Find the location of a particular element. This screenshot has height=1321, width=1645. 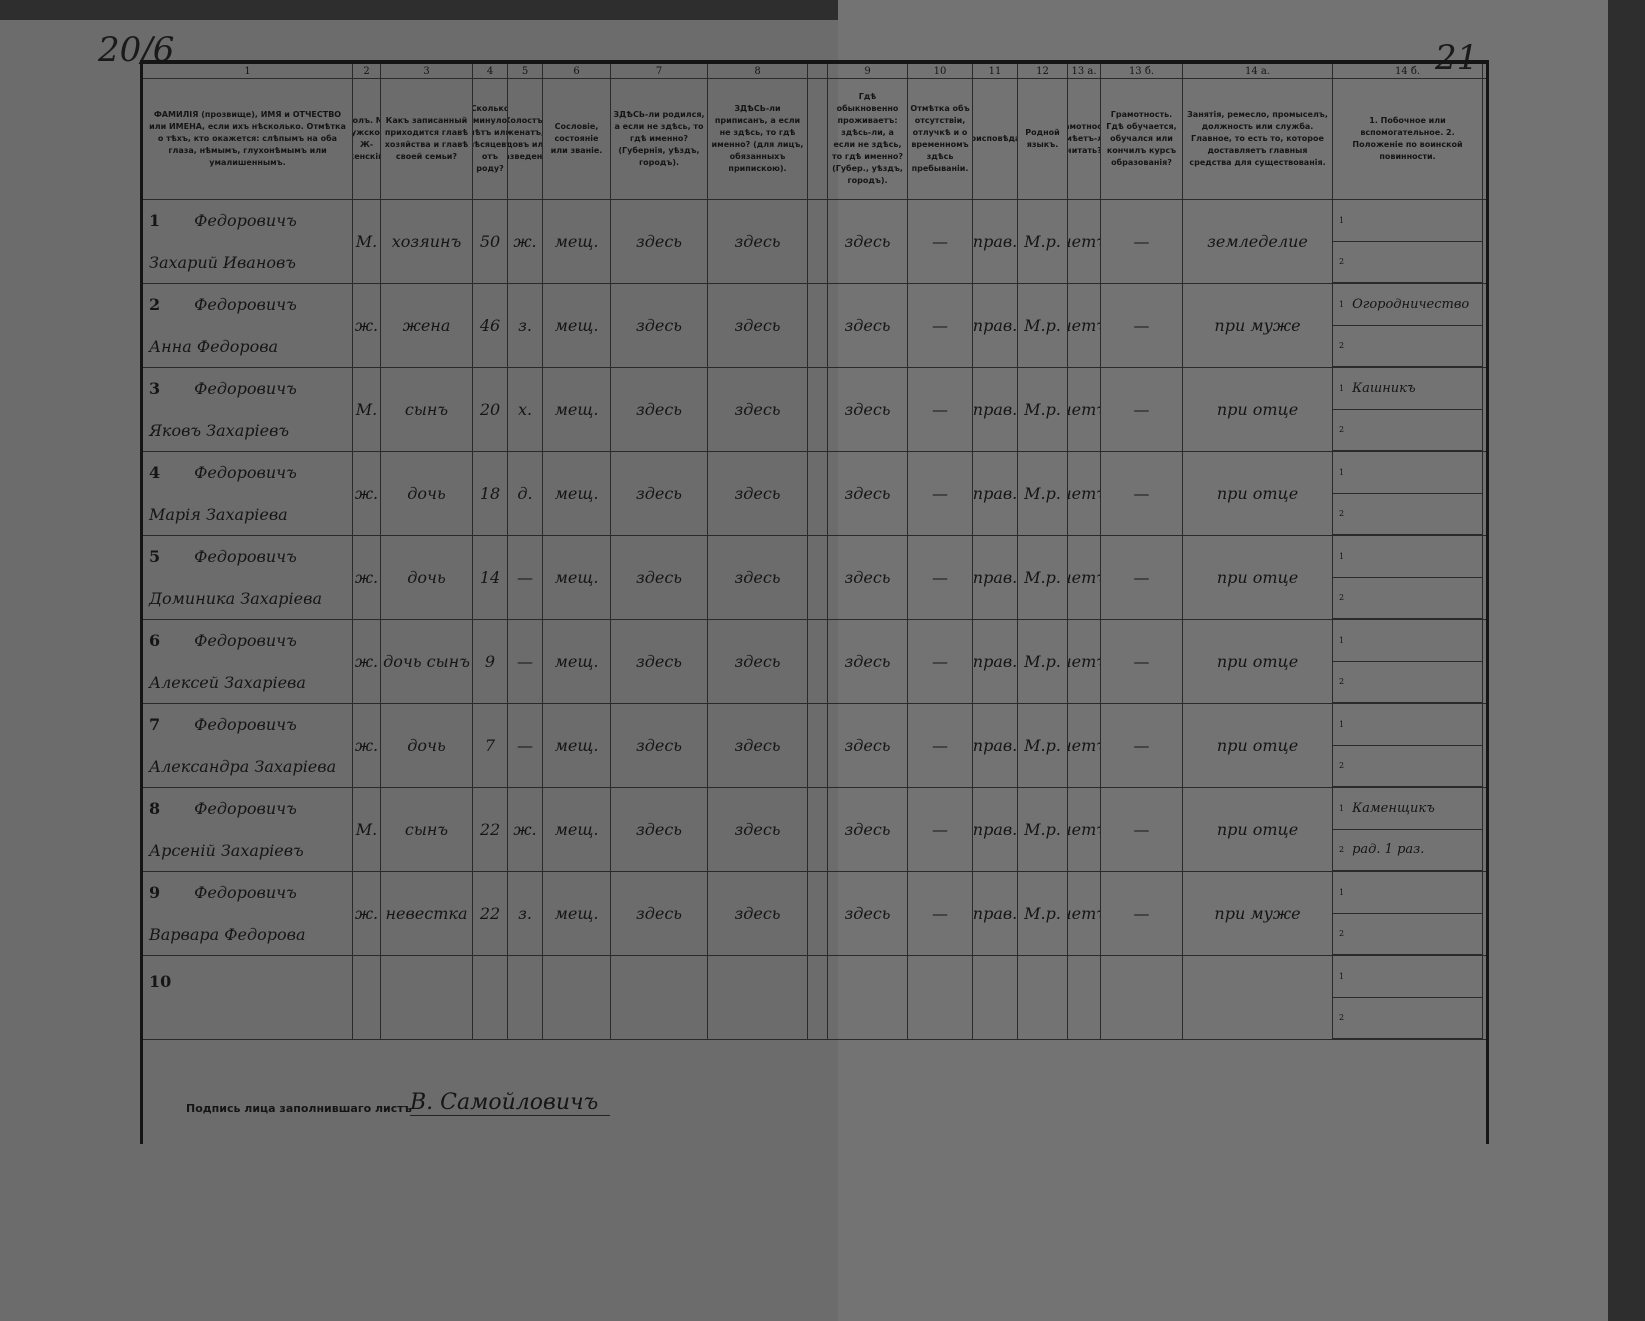

given-name: Захарий Ивановъ is located at coordinates (222, 262).